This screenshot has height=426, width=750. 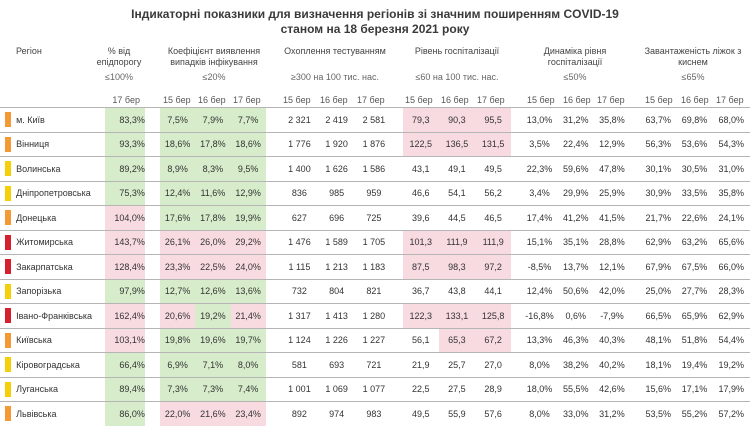 What do you see at coordinates (658, 217) in the screenshot?
I see `beds-cell: 21,7%` at bounding box center [658, 217].